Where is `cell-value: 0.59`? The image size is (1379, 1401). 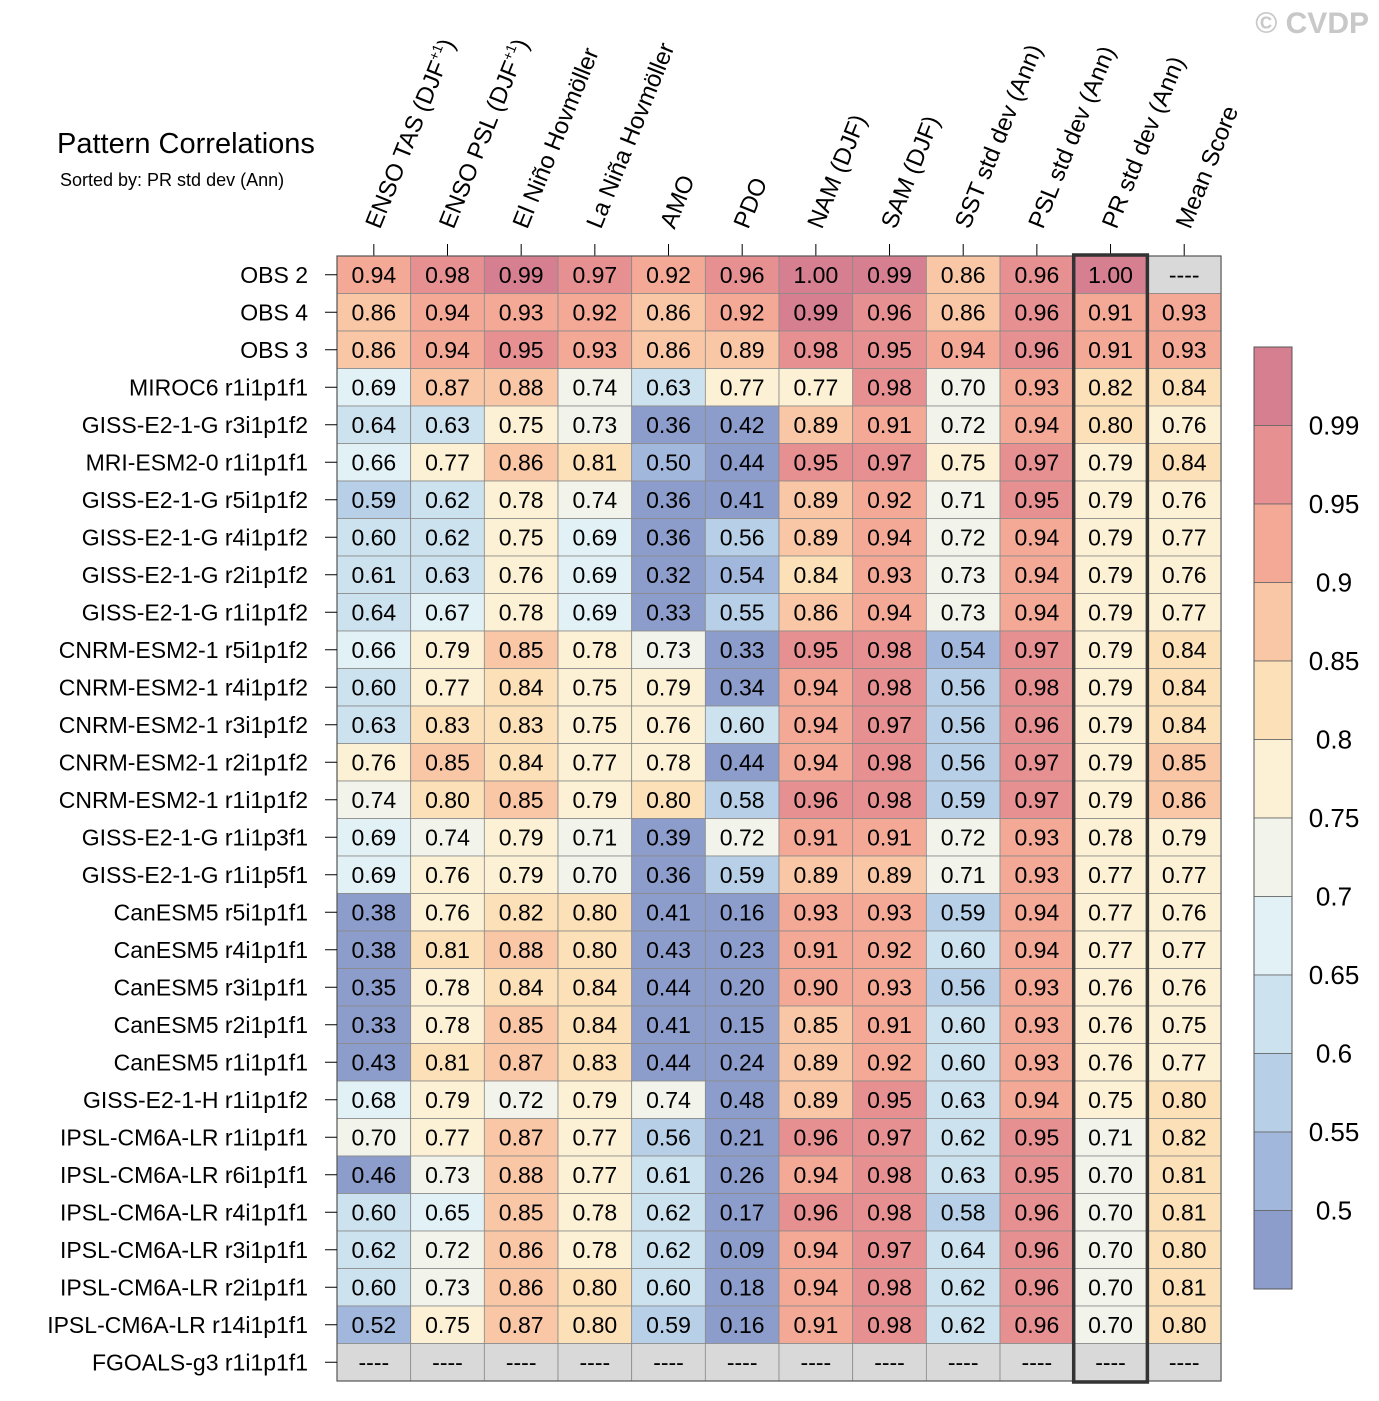 cell-value: 0.59 is located at coordinates (963, 800).